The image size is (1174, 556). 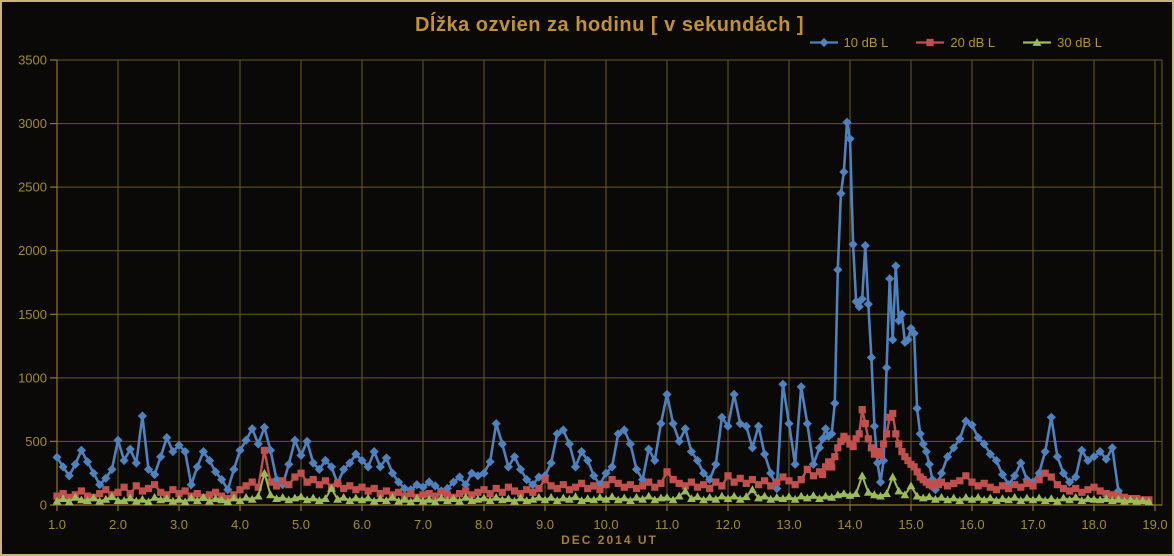 I want to click on y-tick-label: 3500, so click(x=32, y=60).